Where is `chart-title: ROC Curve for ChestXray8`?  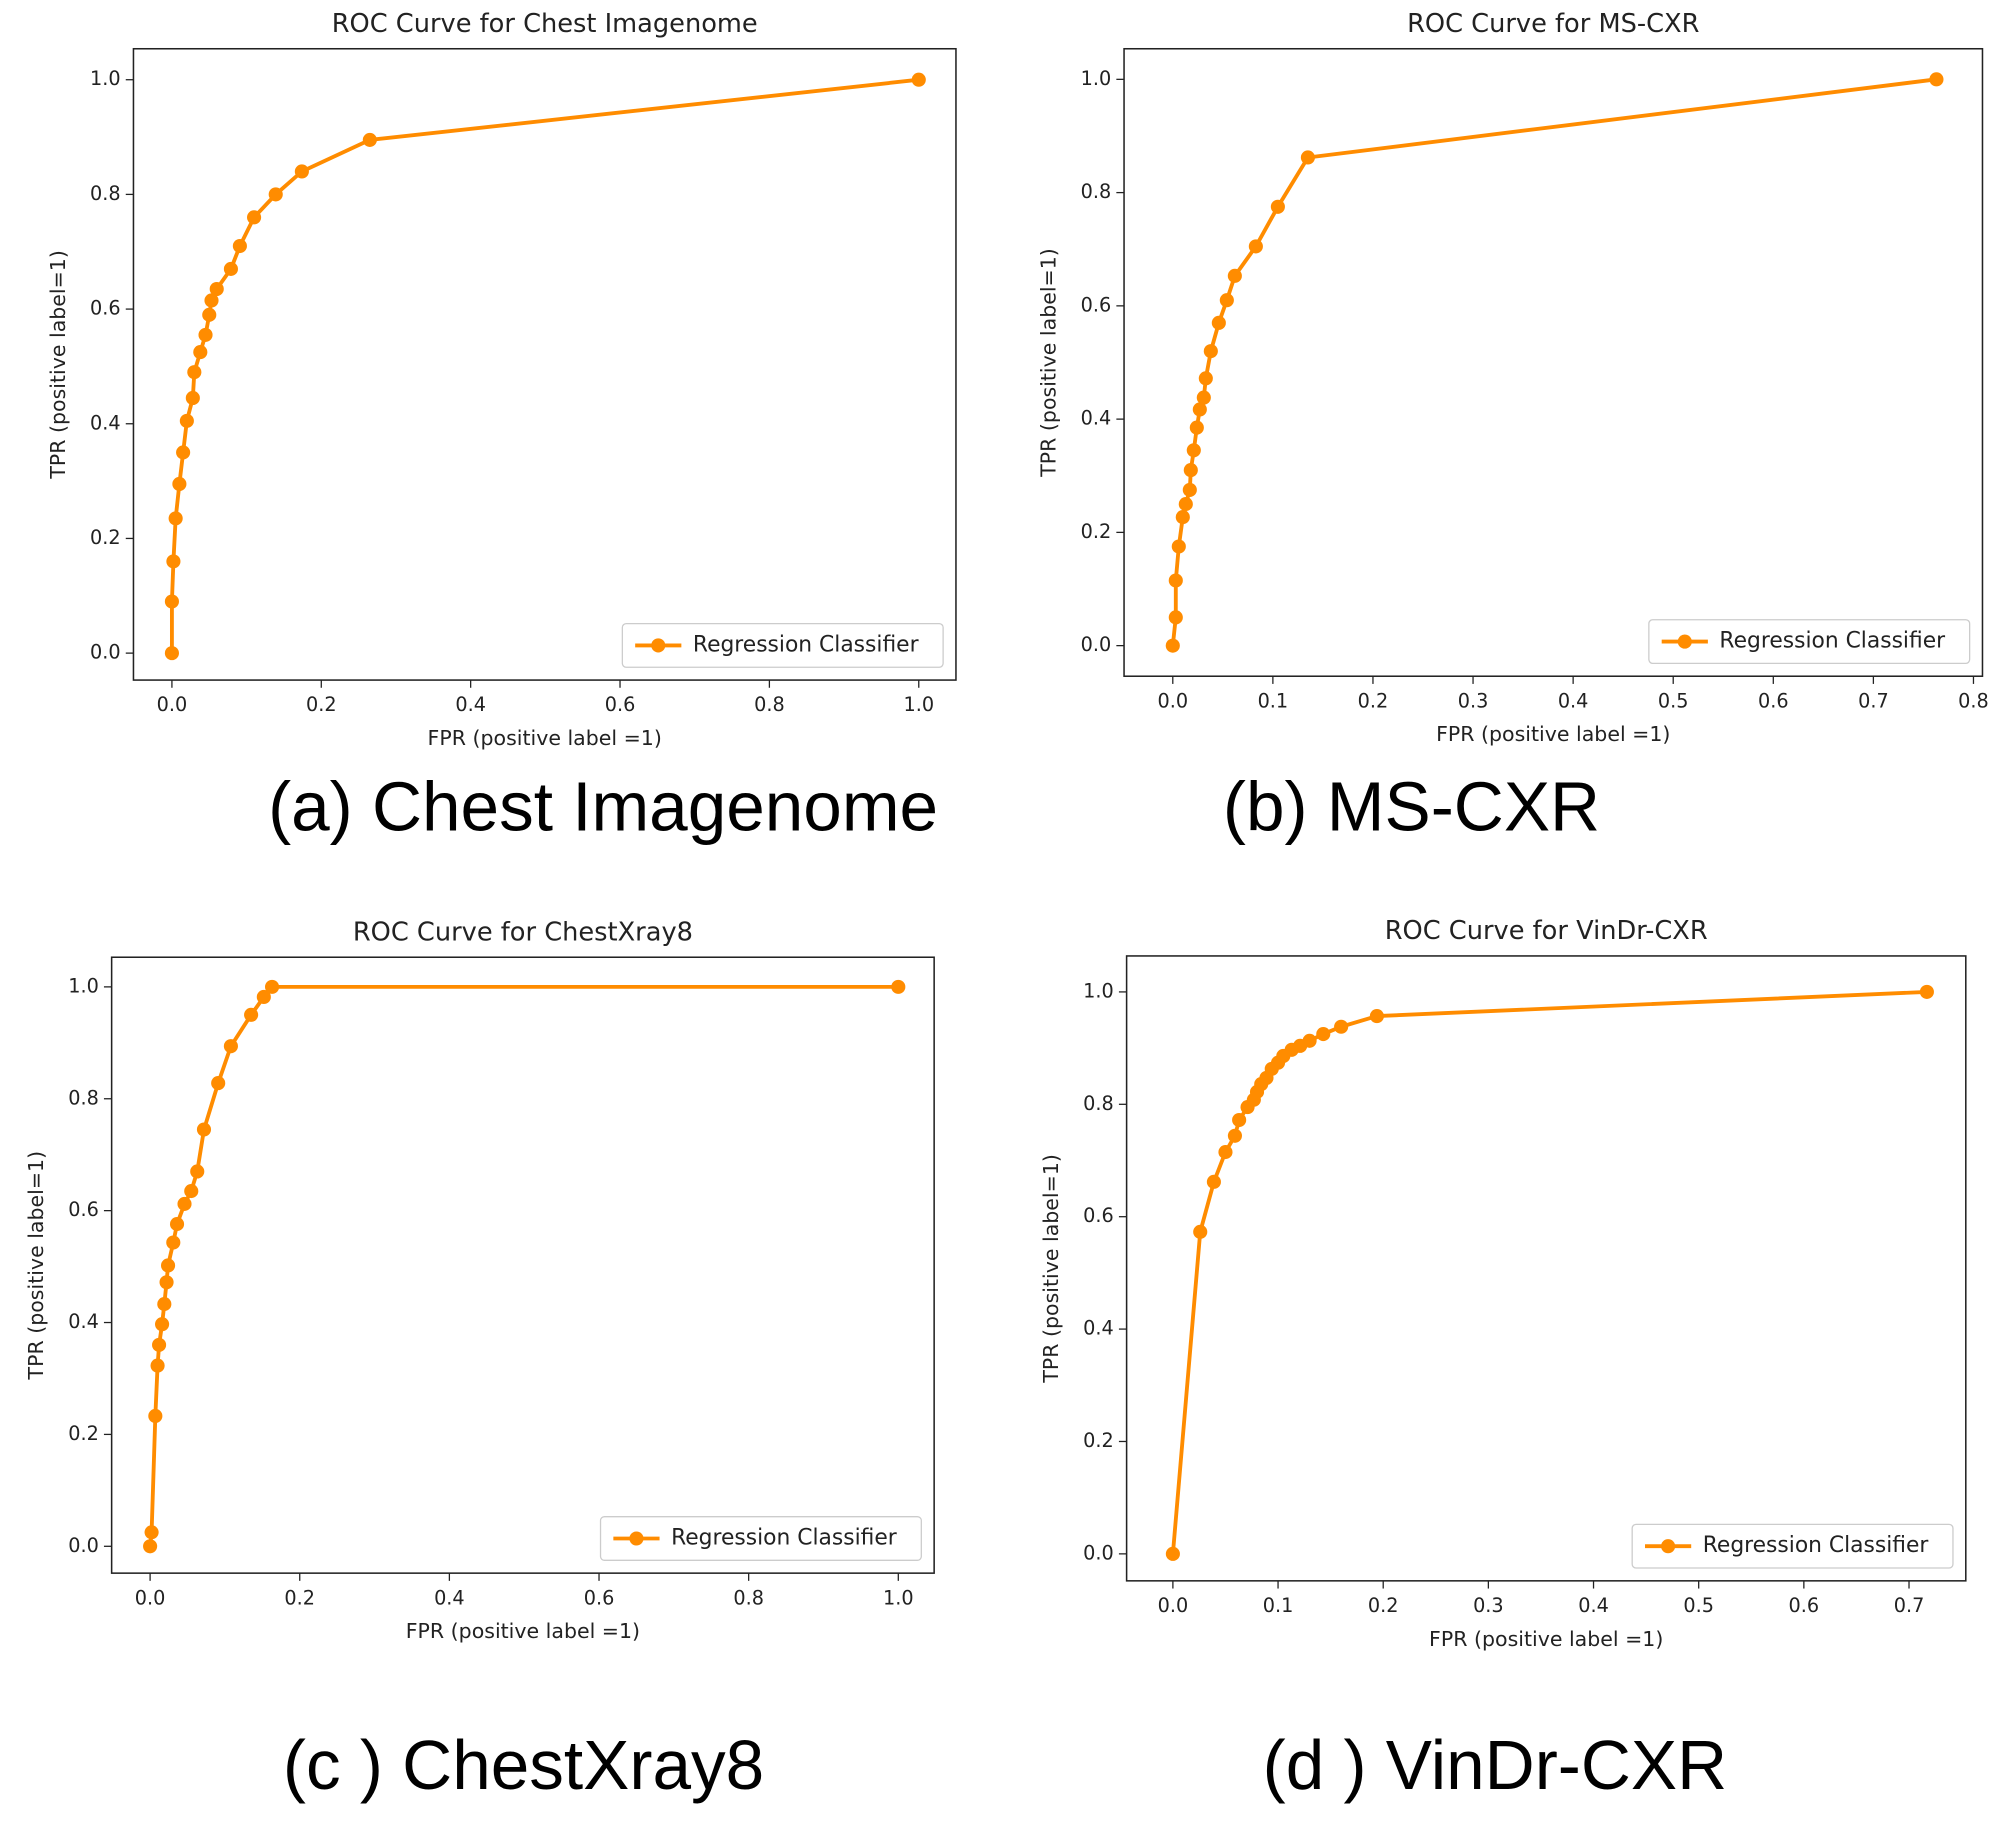
chart-title: ROC Curve for ChestXray8 is located at coordinates (523, 932).